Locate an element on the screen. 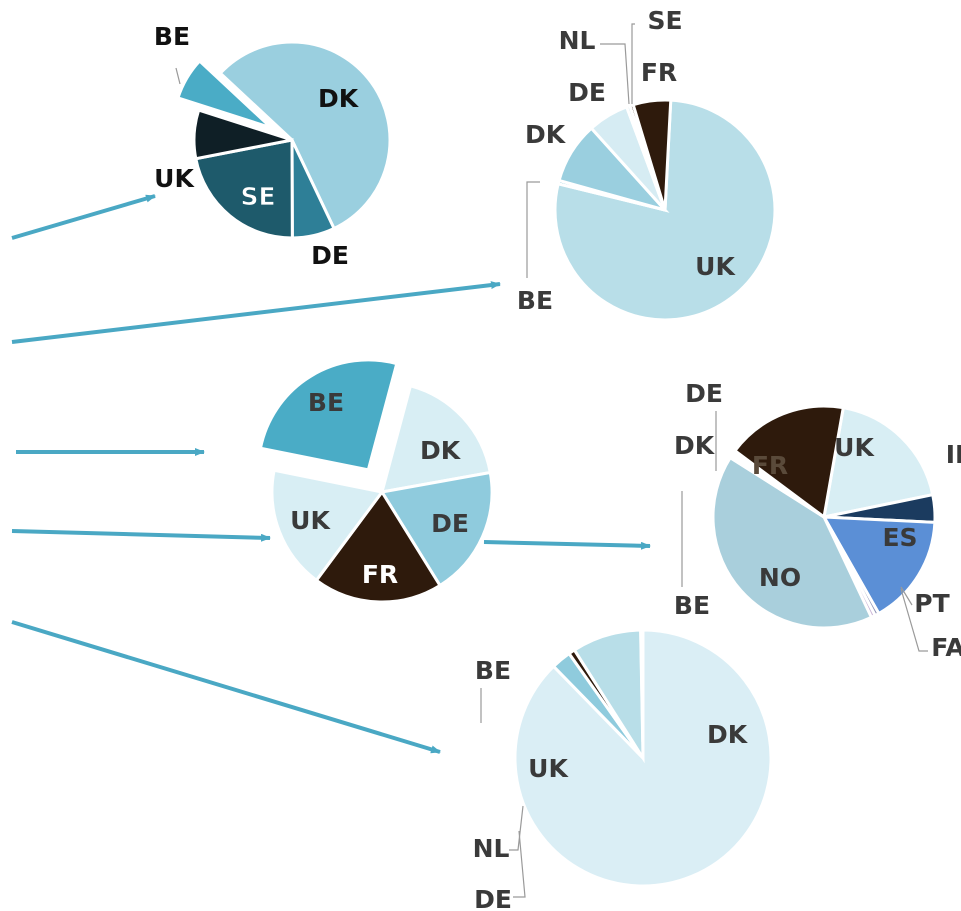  slice-label: FA is located at coordinates (946, 647).